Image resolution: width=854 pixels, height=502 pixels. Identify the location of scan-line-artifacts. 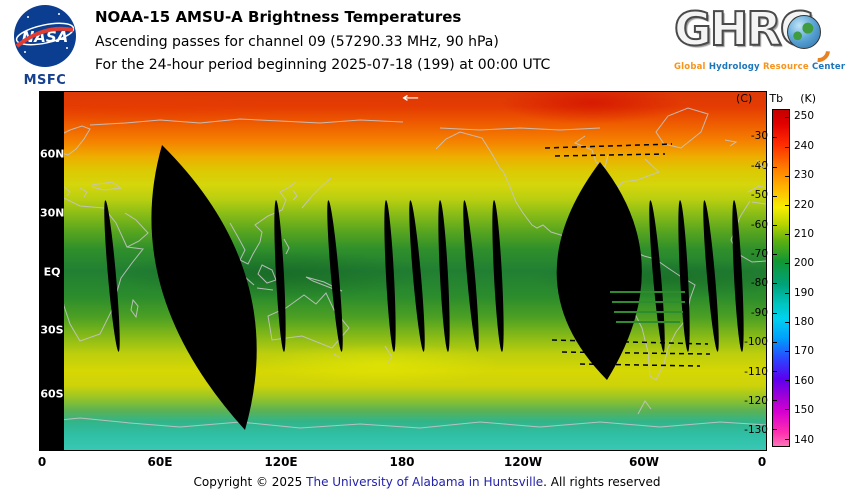
(627, 255).